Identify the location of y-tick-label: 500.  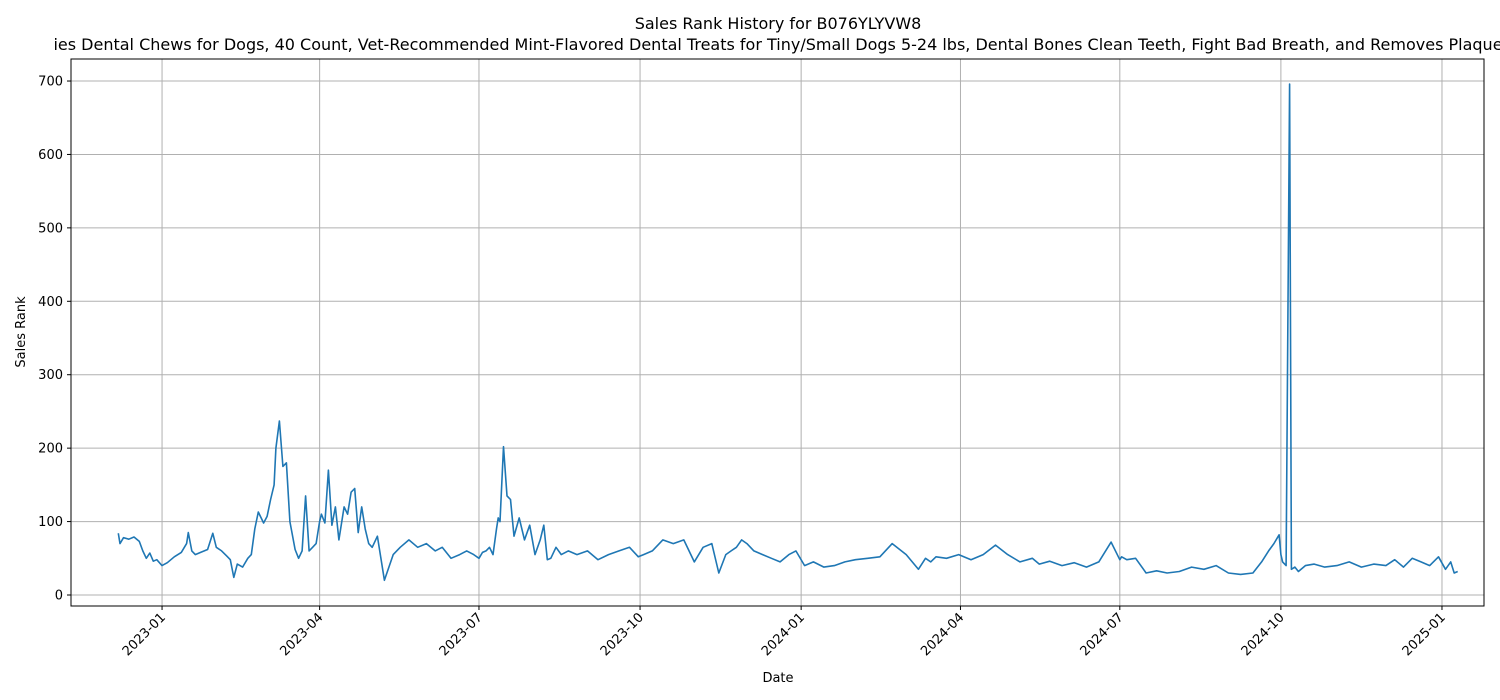
(50, 228).